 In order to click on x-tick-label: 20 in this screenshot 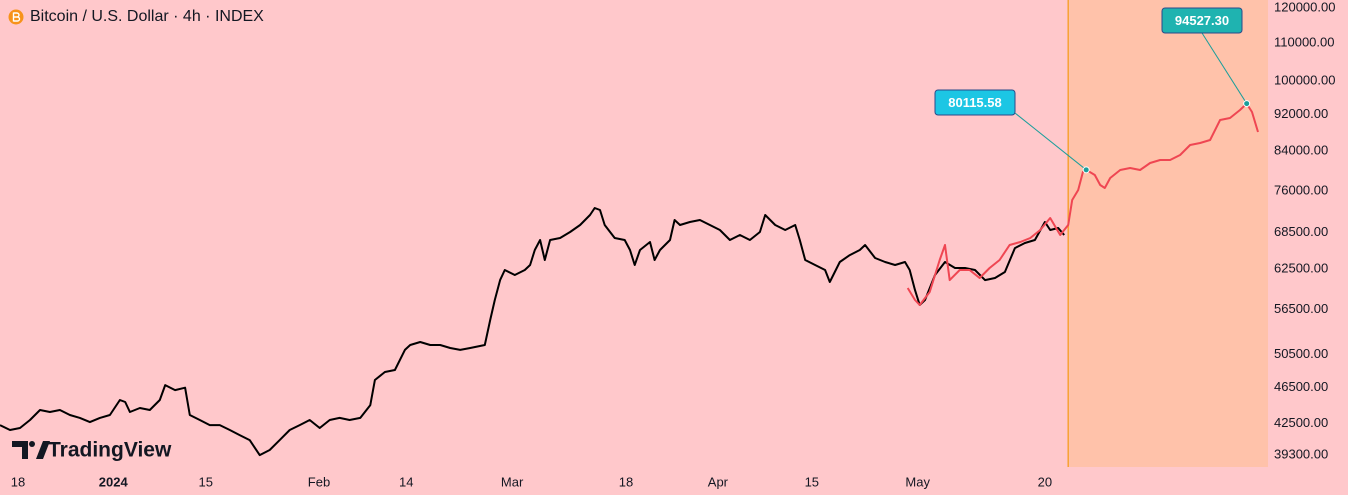, I will do `click(1045, 481)`.